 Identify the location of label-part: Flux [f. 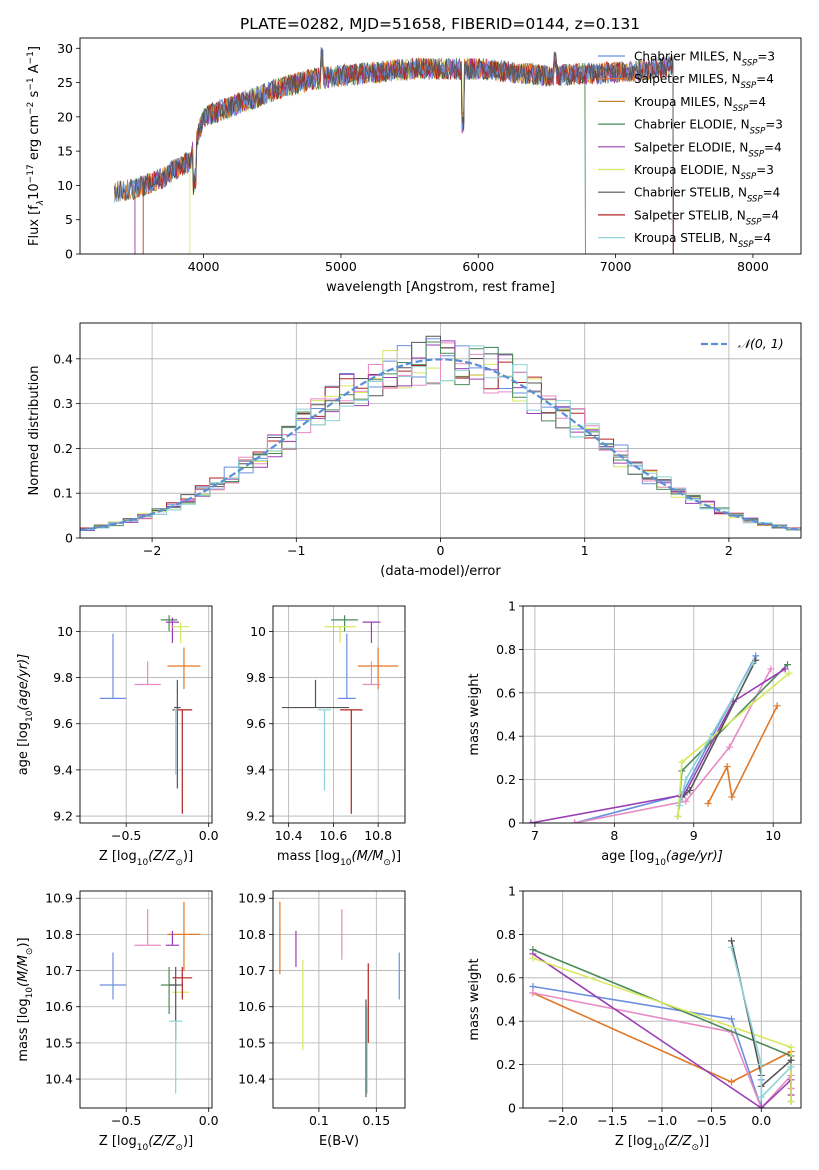
(34, 225).